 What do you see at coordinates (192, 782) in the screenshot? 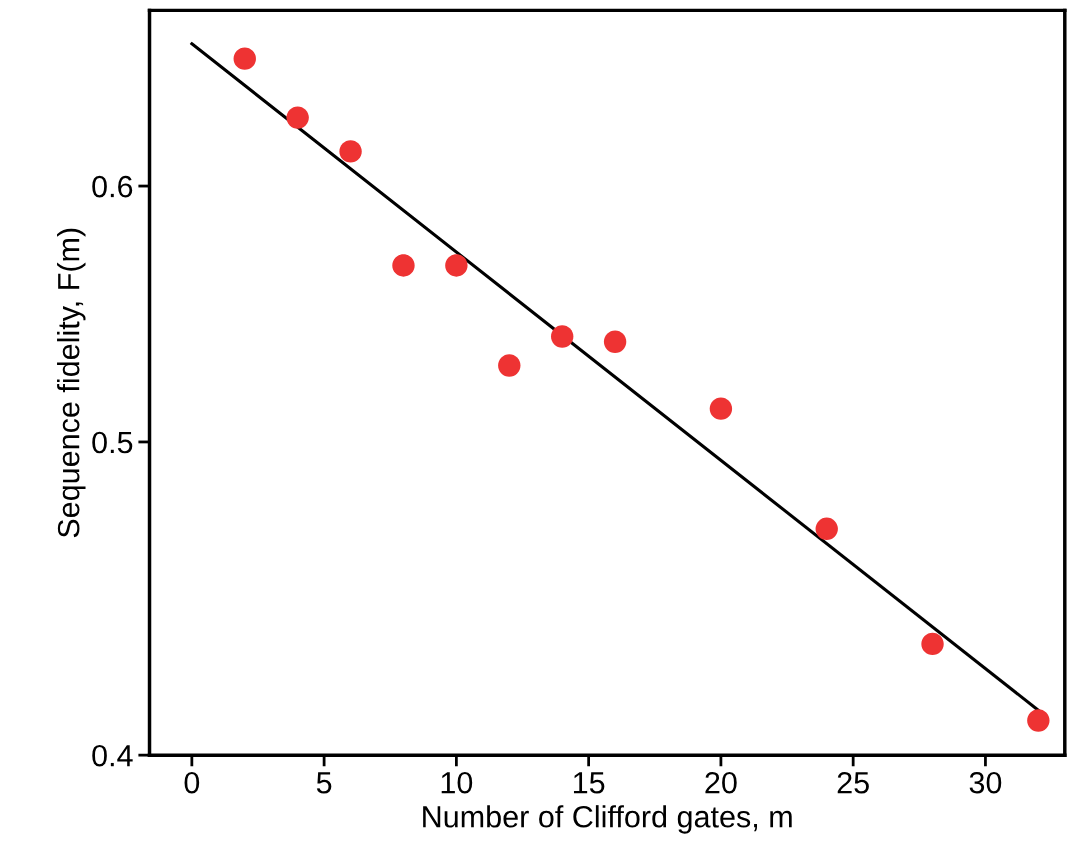
I see `x-tick-label: 0` at bounding box center [192, 782].